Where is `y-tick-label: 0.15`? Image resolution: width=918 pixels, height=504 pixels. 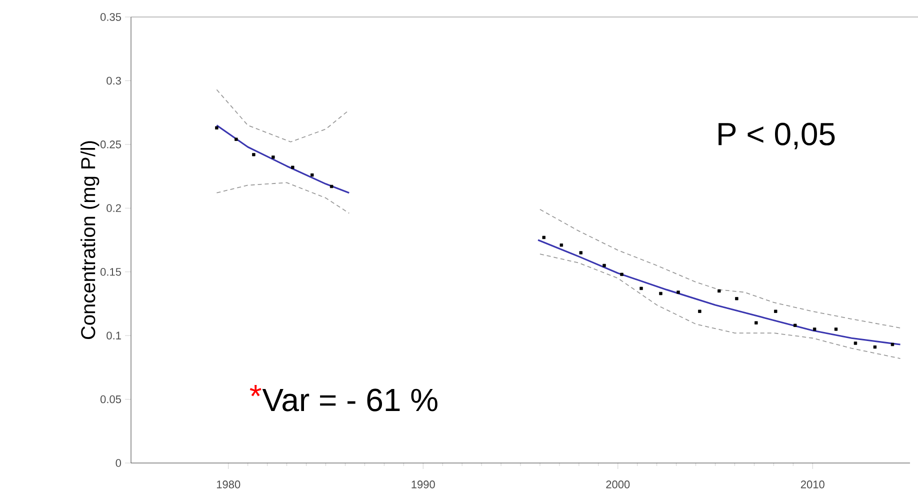 y-tick-label: 0.15 is located at coordinates (111, 272).